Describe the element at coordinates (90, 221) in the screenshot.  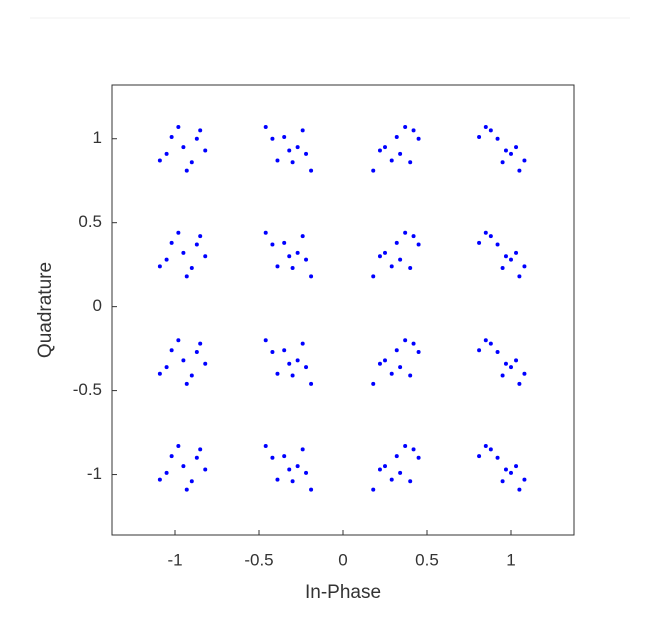
I see `y-tick-label: 0.5` at that location.